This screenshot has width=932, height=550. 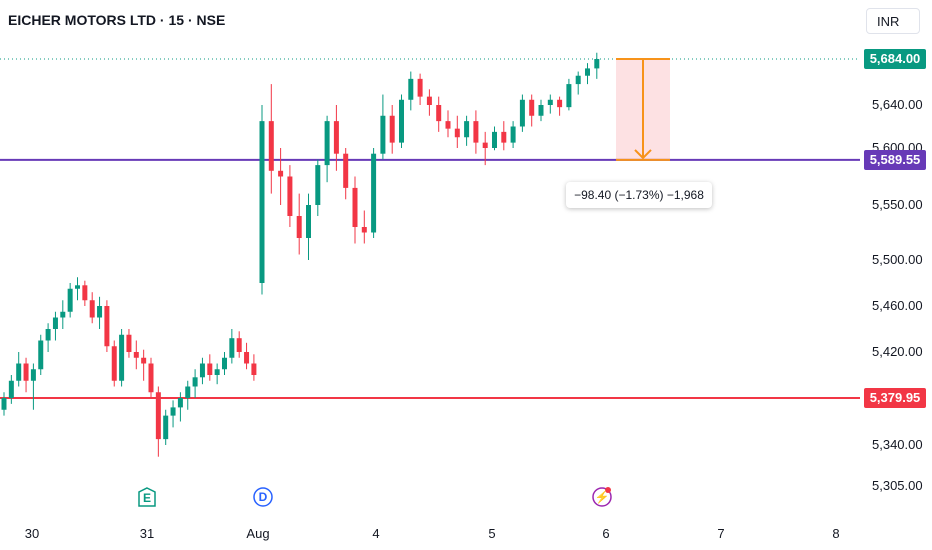 What do you see at coordinates (836, 533) in the screenshot?
I see `time-tick-label: 8` at bounding box center [836, 533].